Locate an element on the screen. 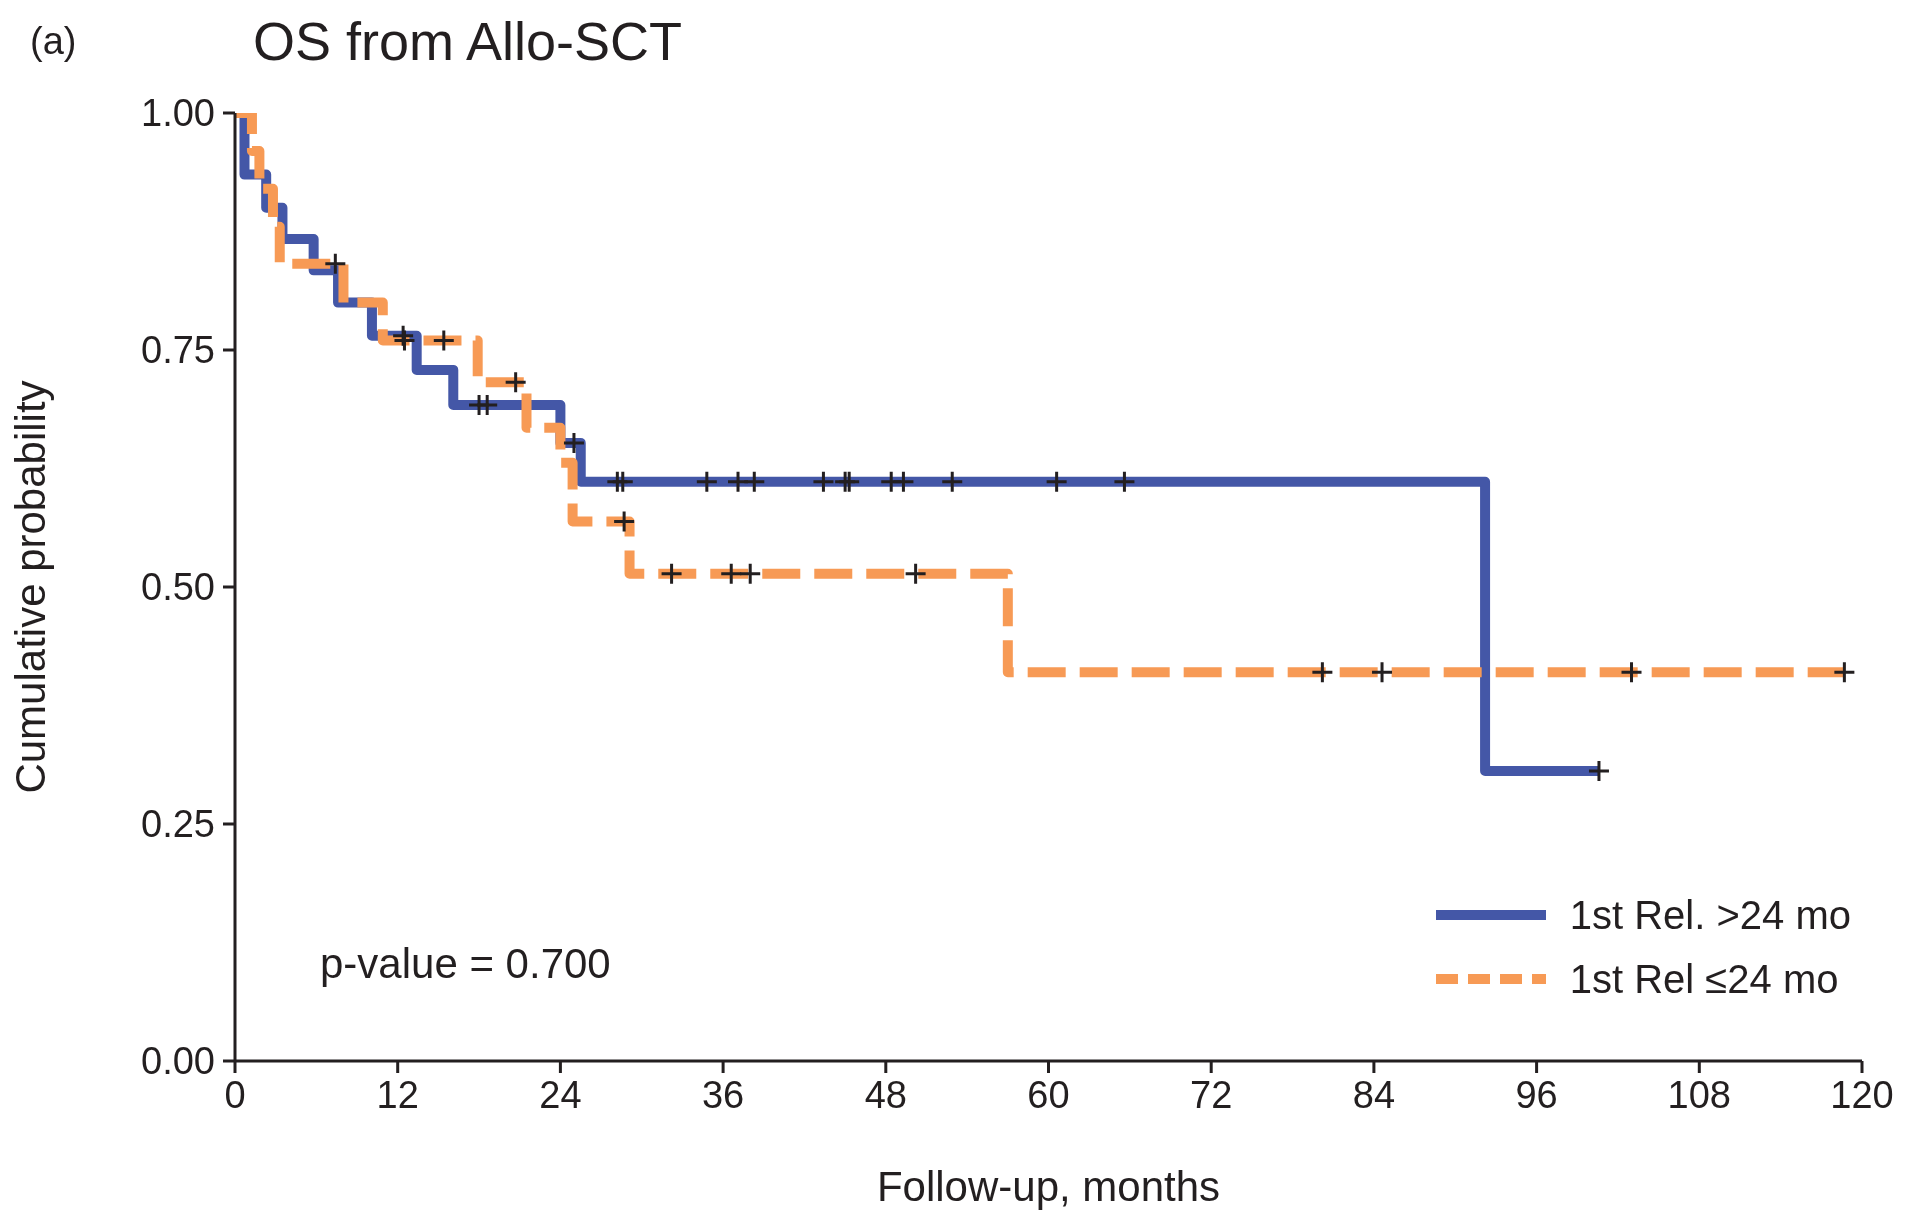  x-tick-label: 48 is located at coordinates (885, 1094).